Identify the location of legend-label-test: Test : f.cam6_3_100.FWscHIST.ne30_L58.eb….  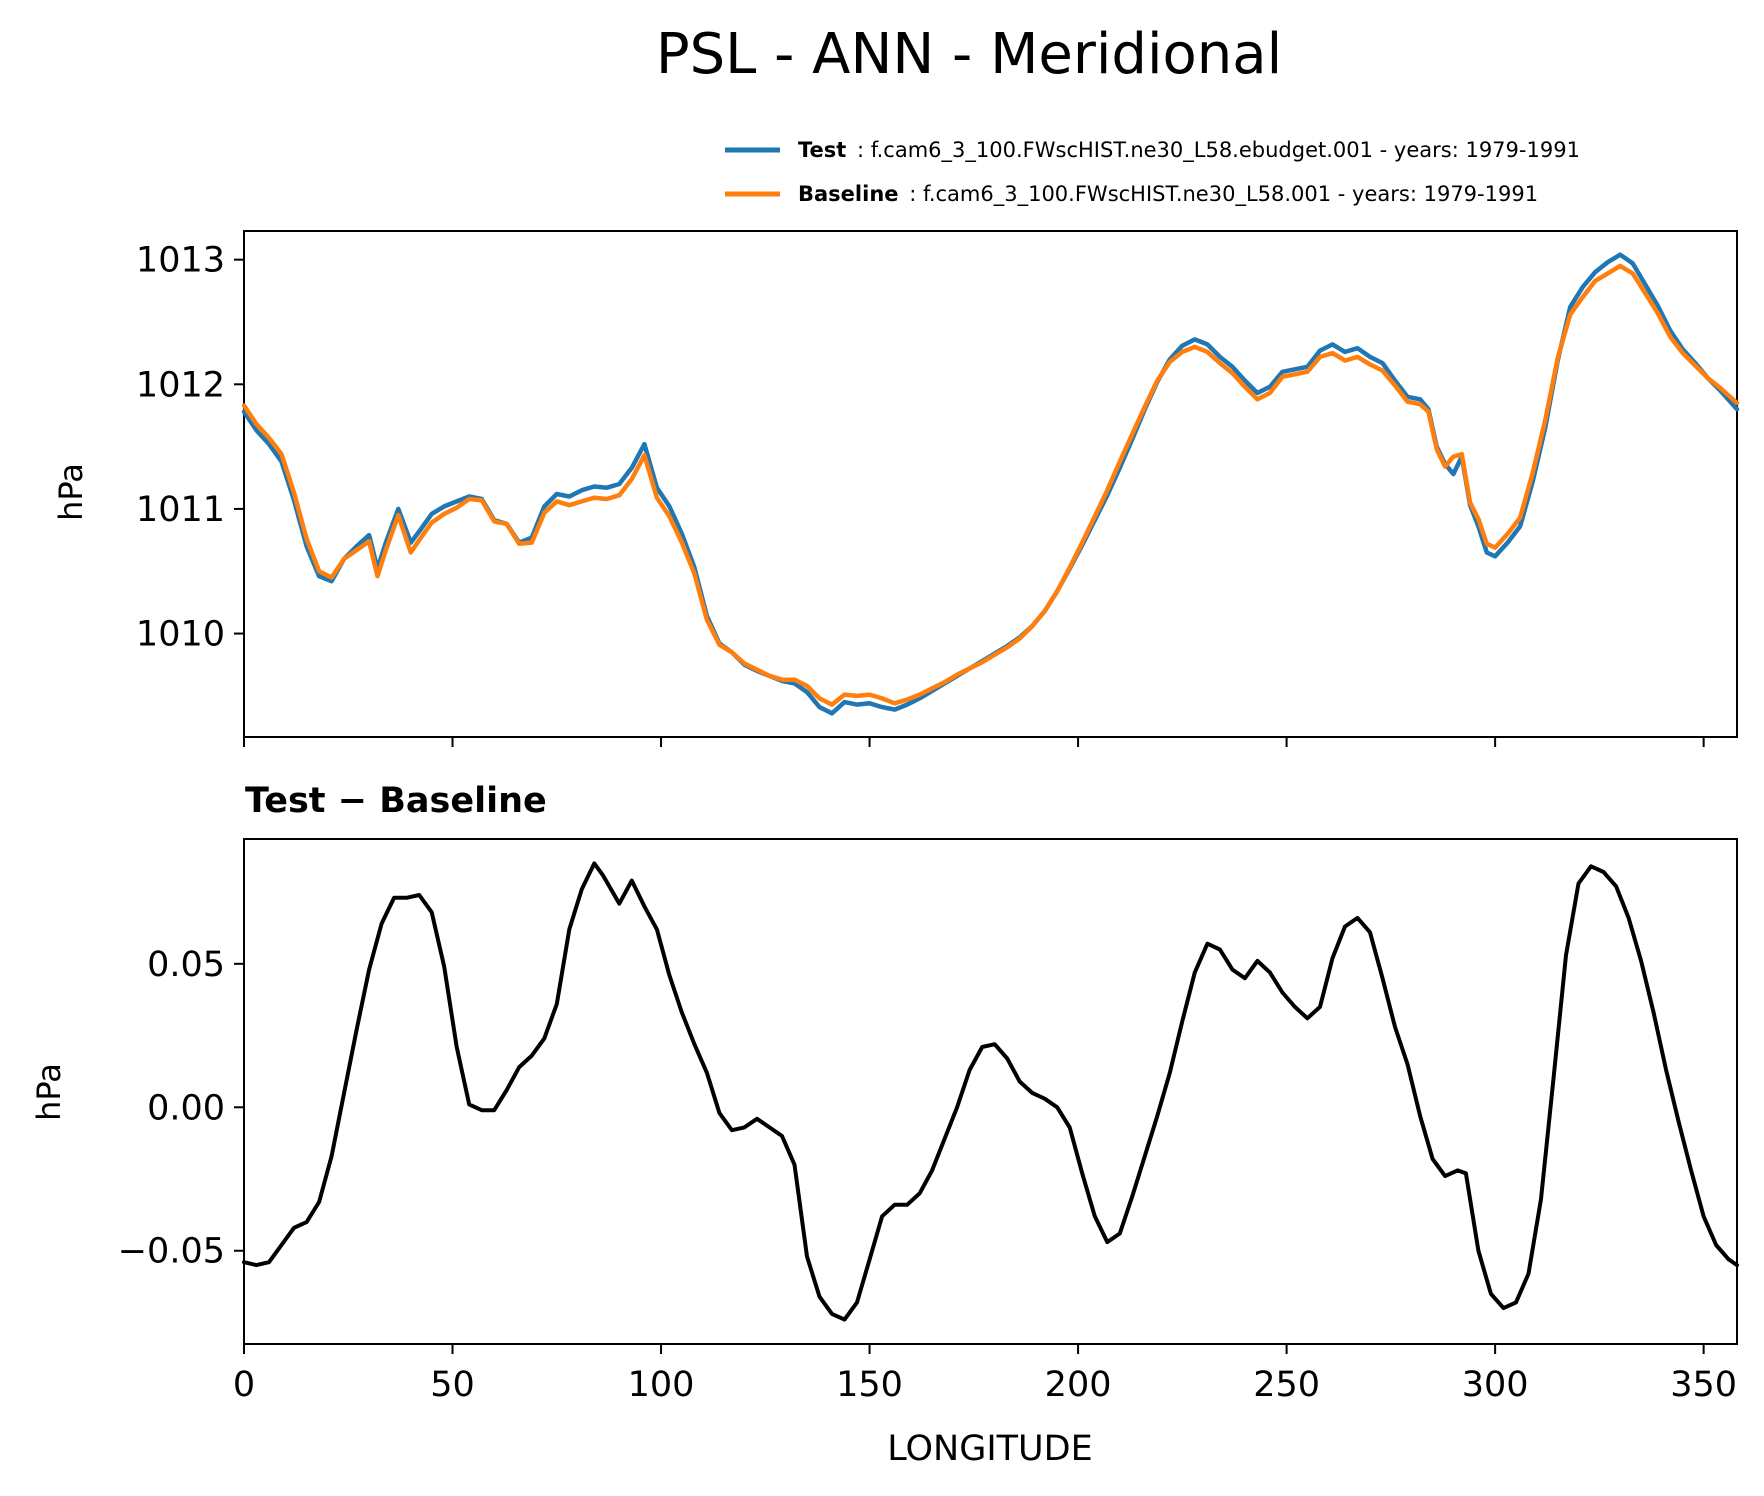
(1189, 150).